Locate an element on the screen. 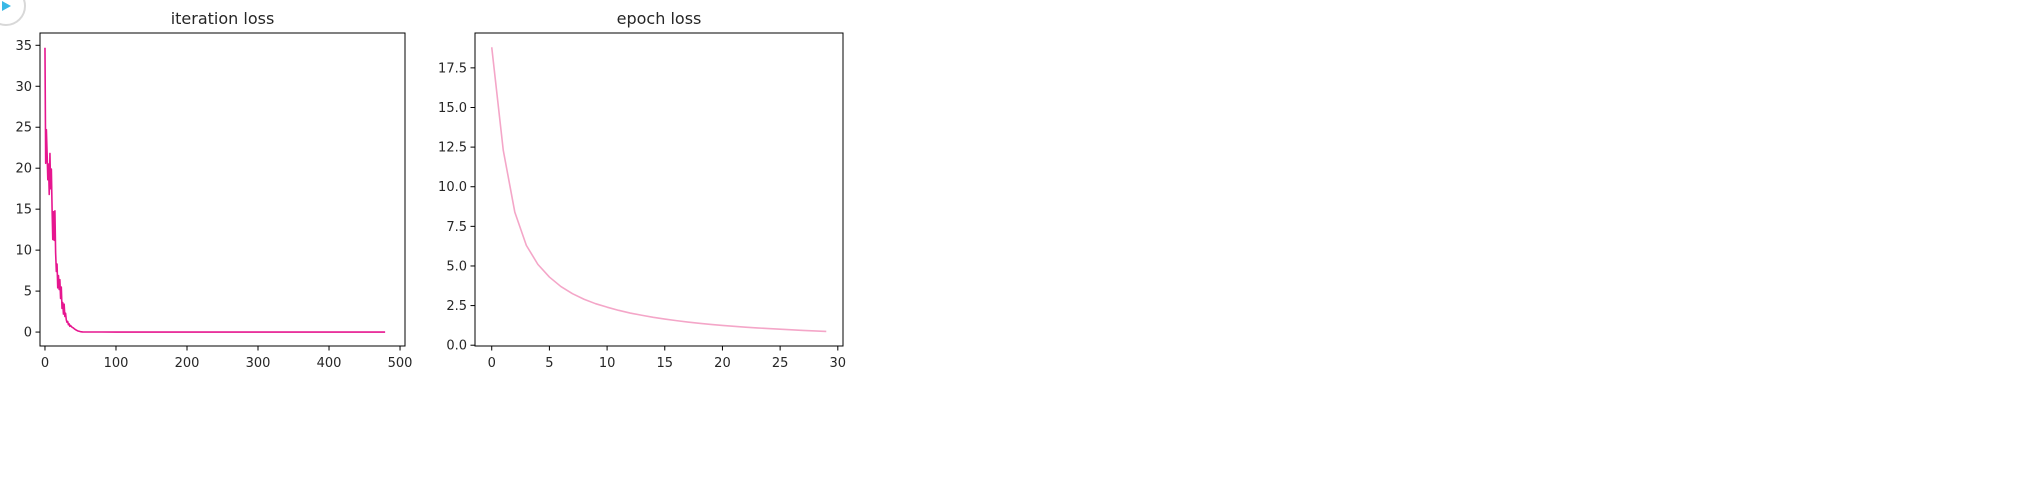 This screenshot has height=496, width=2041. y-tick-label: 15.0 is located at coordinates (452, 108).